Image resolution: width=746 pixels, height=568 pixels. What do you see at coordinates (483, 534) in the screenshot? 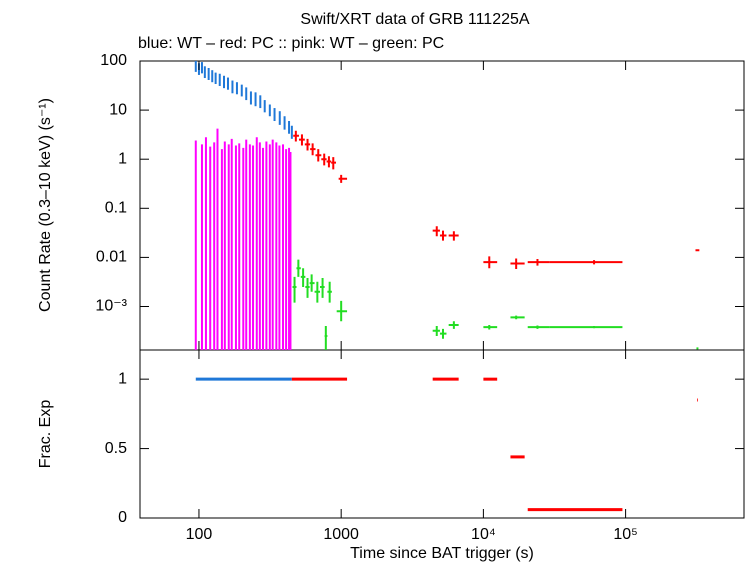
I see `x-tick-label: 10⁴` at bounding box center [483, 534].